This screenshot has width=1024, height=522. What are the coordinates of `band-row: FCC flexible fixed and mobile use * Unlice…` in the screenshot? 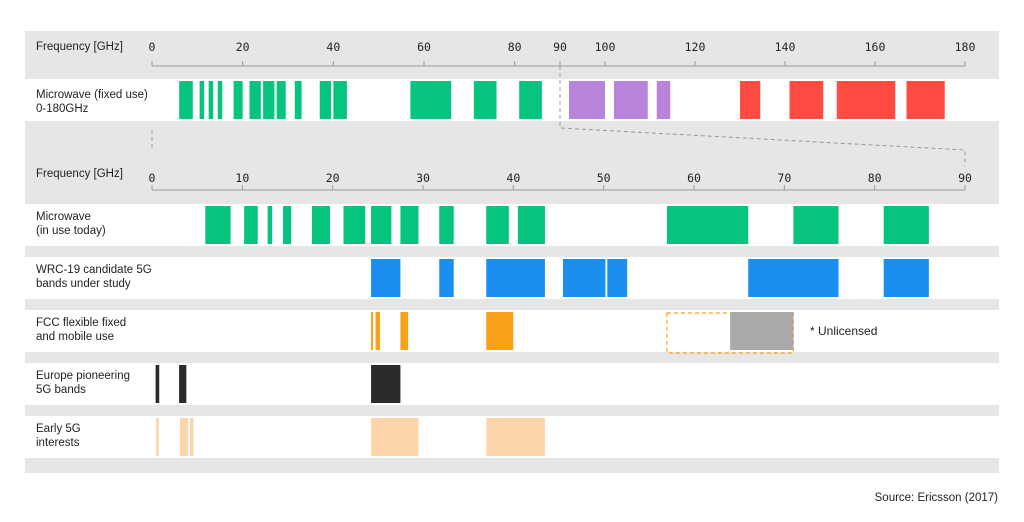 It's located at (456, 333).